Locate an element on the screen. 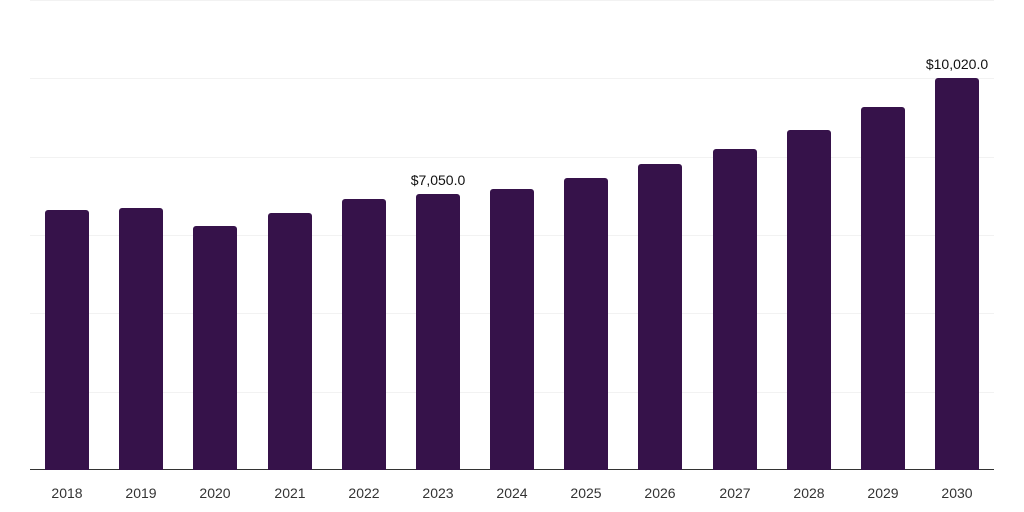  bar-2030 is located at coordinates (957, 274).